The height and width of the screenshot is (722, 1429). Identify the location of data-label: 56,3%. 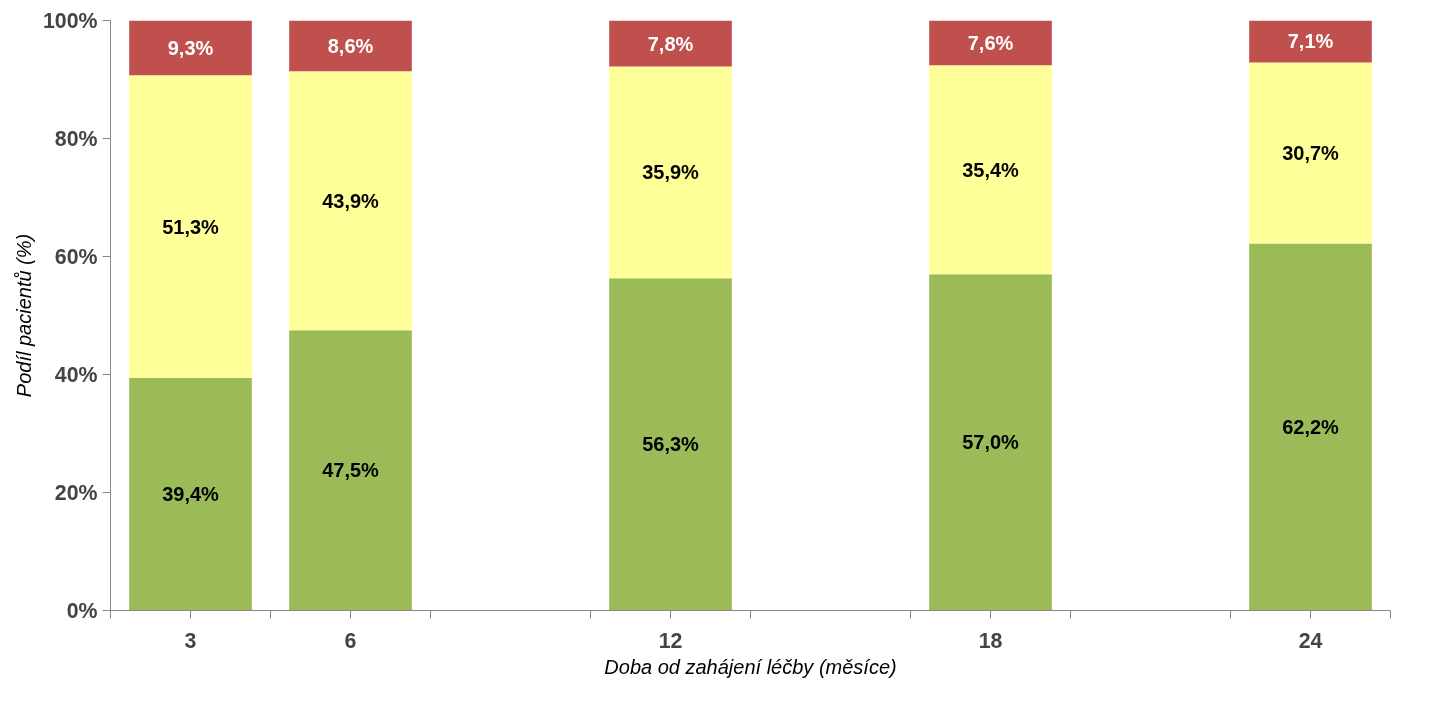
(671, 444).